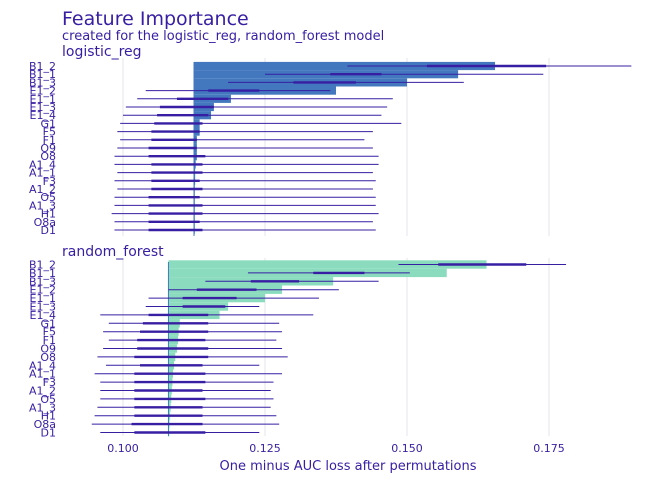  What do you see at coordinates (155, 19) in the screenshot?
I see `chart-title: Feature Importance` at bounding box center [155, 19].